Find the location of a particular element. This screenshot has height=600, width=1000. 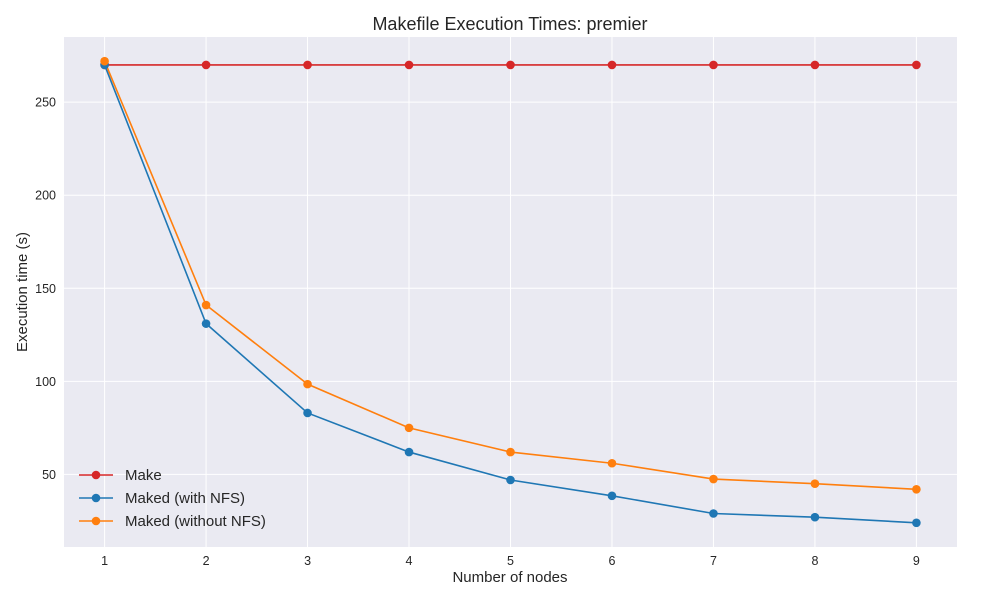

y-tick-labels: 50 100 150 200 250 is located at coordinates (45, 289).